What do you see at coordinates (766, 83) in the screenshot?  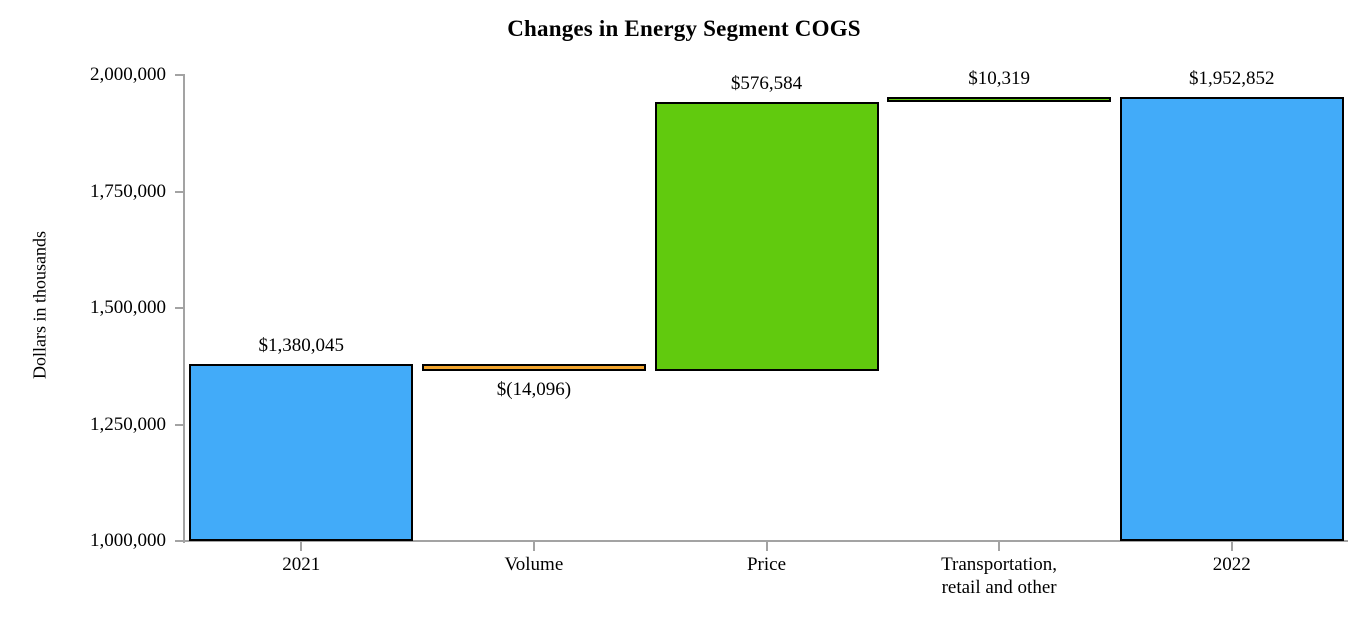 I see `bar-value-label: $576,584` at bounding box center [766, 83].